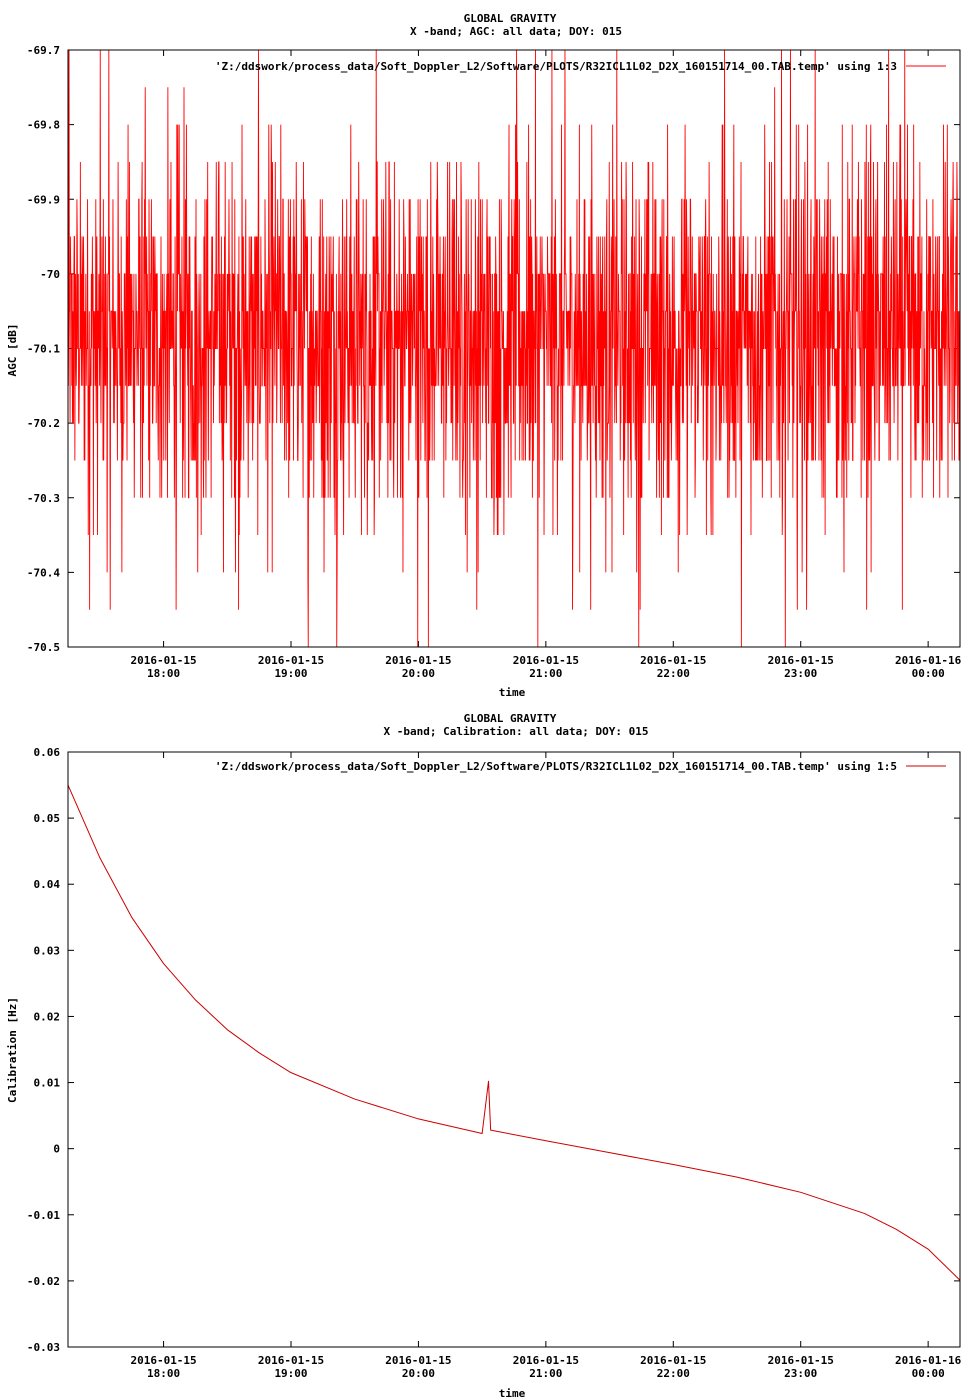  Describe the element at coordinates (12, 1050) in the screenshot. I see `y-axis-label: Calibration [Hz]` at that location.